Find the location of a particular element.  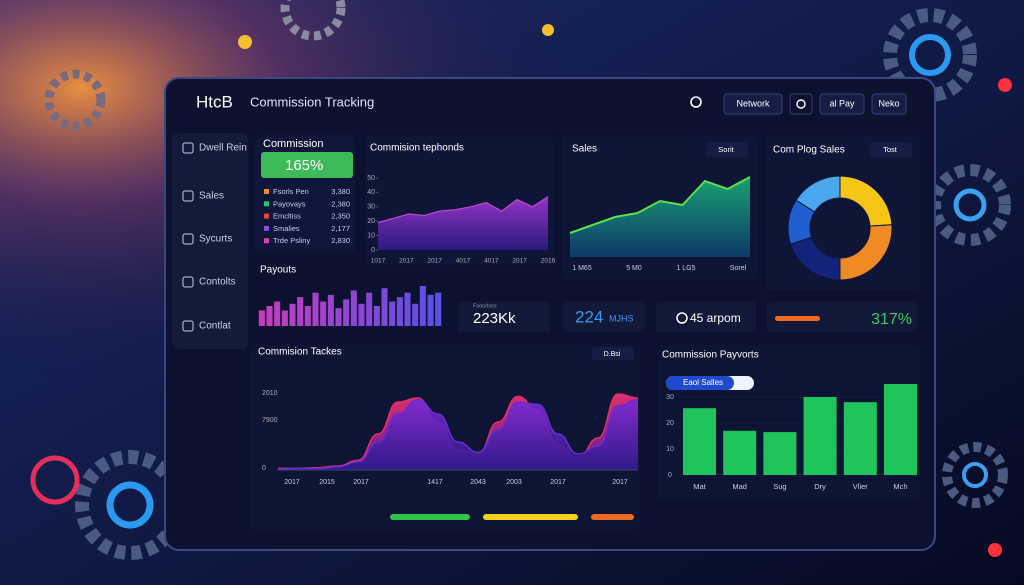

logo: HtcB is located at coordinates (214, 101).